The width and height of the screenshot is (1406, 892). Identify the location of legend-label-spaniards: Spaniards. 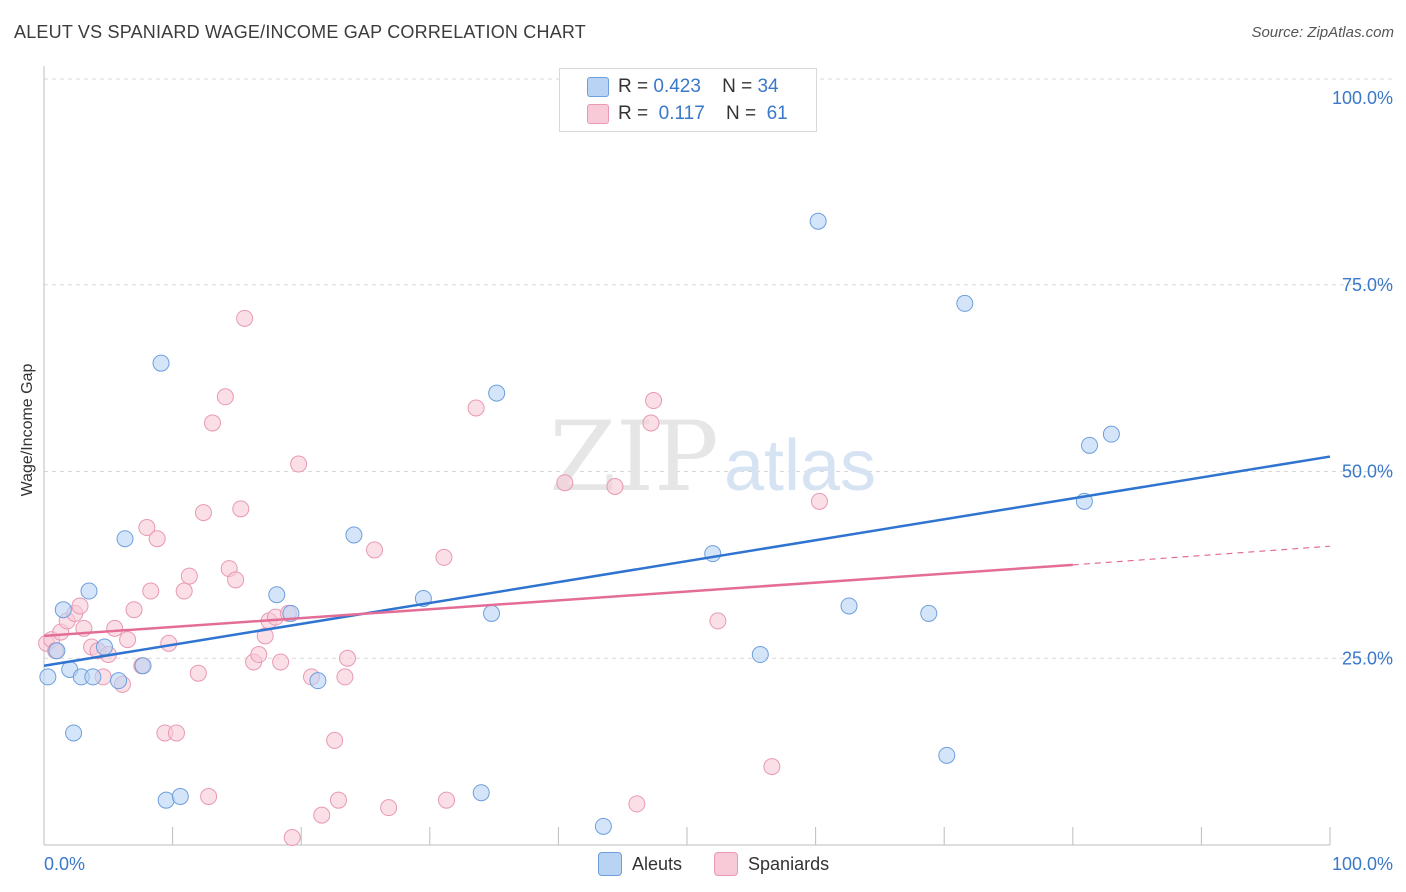
(789, 863).